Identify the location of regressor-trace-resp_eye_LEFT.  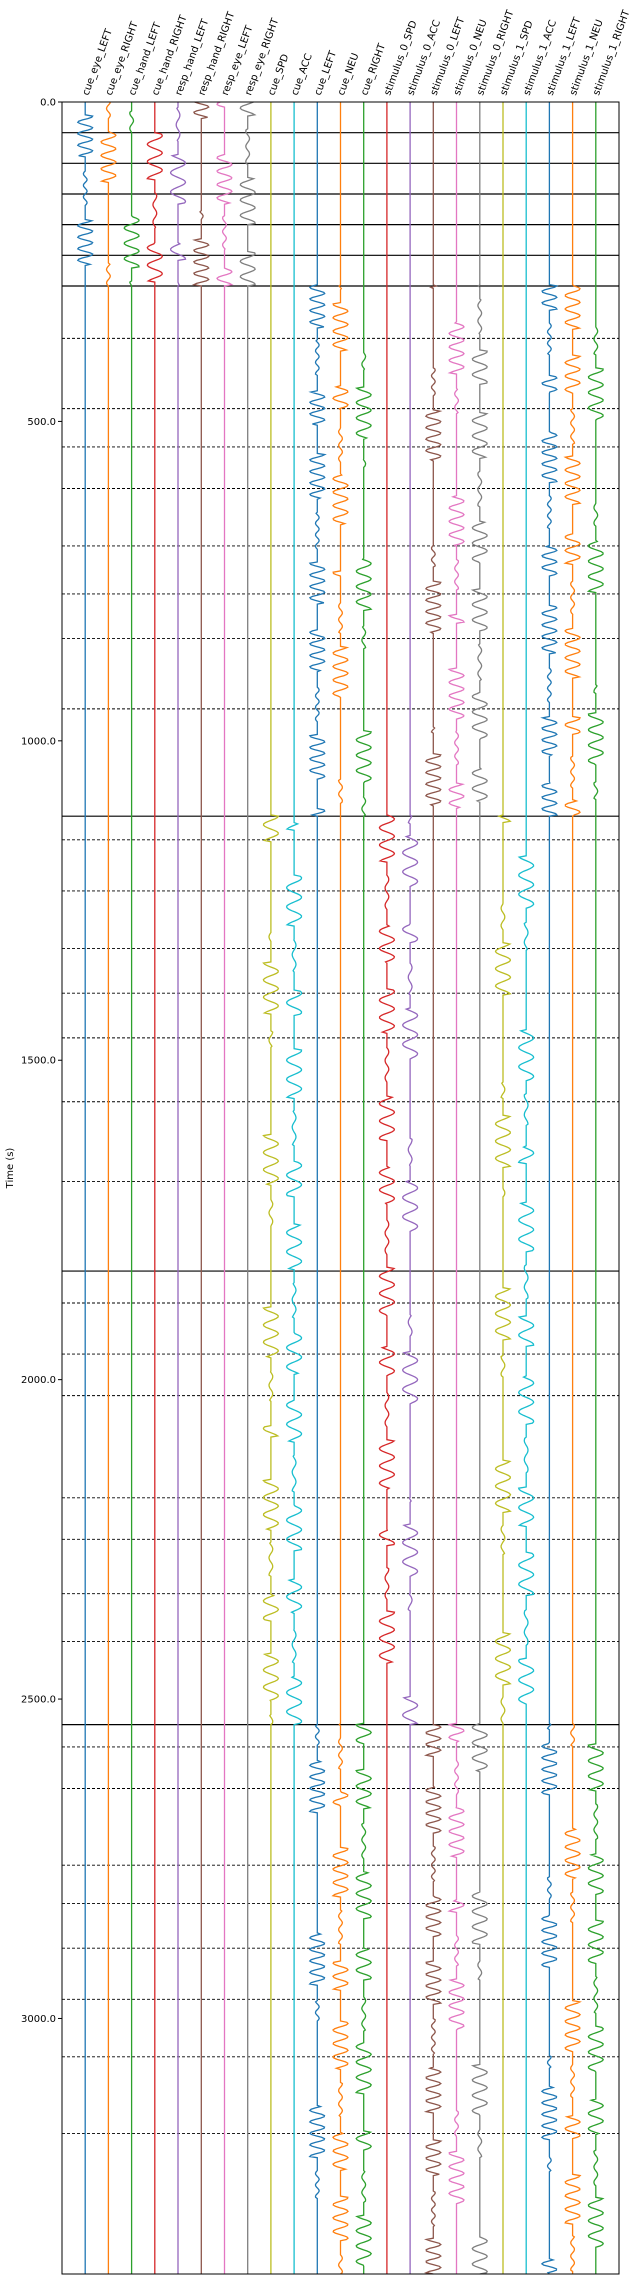
(225, 1187).